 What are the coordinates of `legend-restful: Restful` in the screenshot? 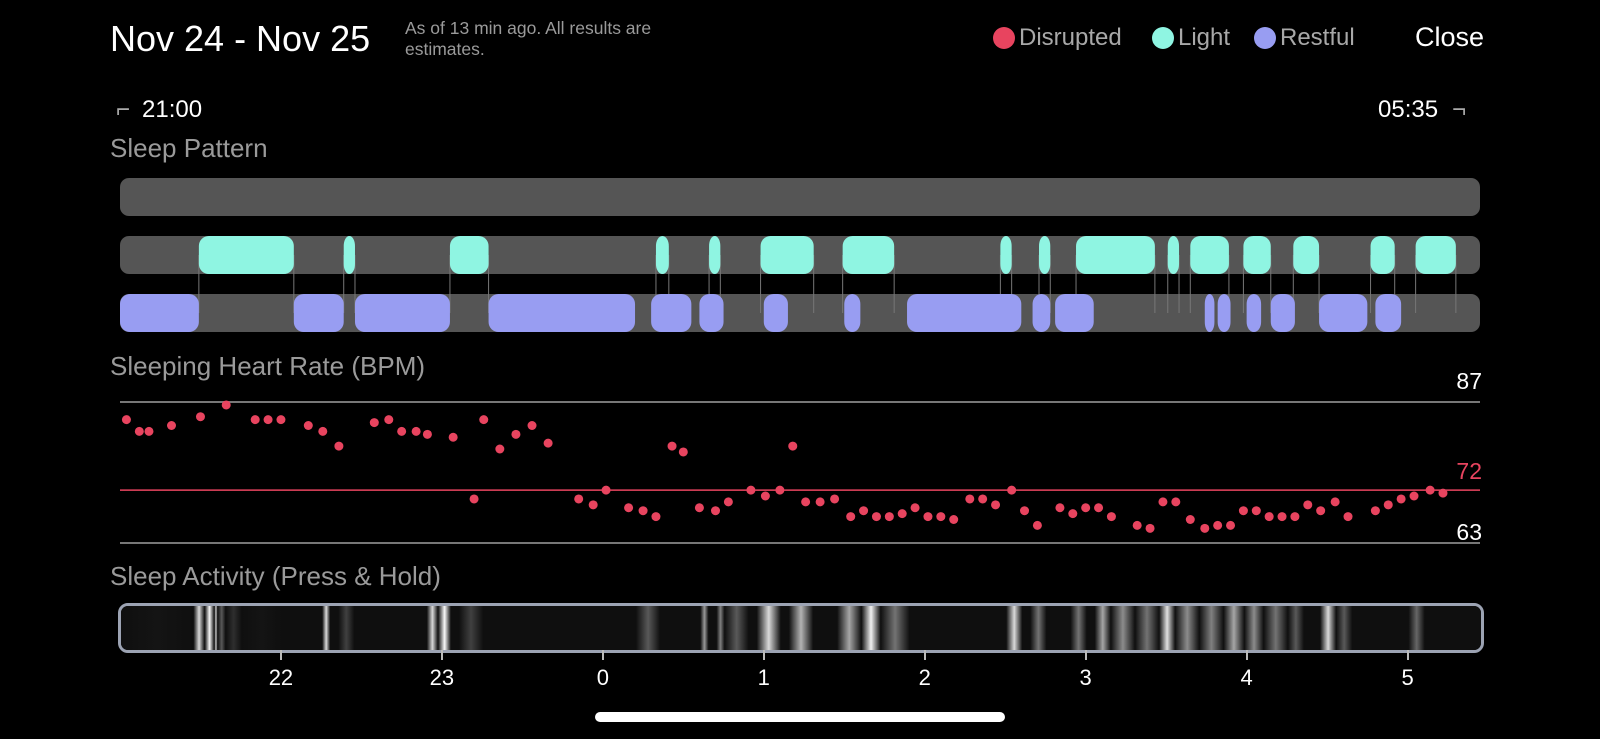 It's located at (1304, 38).